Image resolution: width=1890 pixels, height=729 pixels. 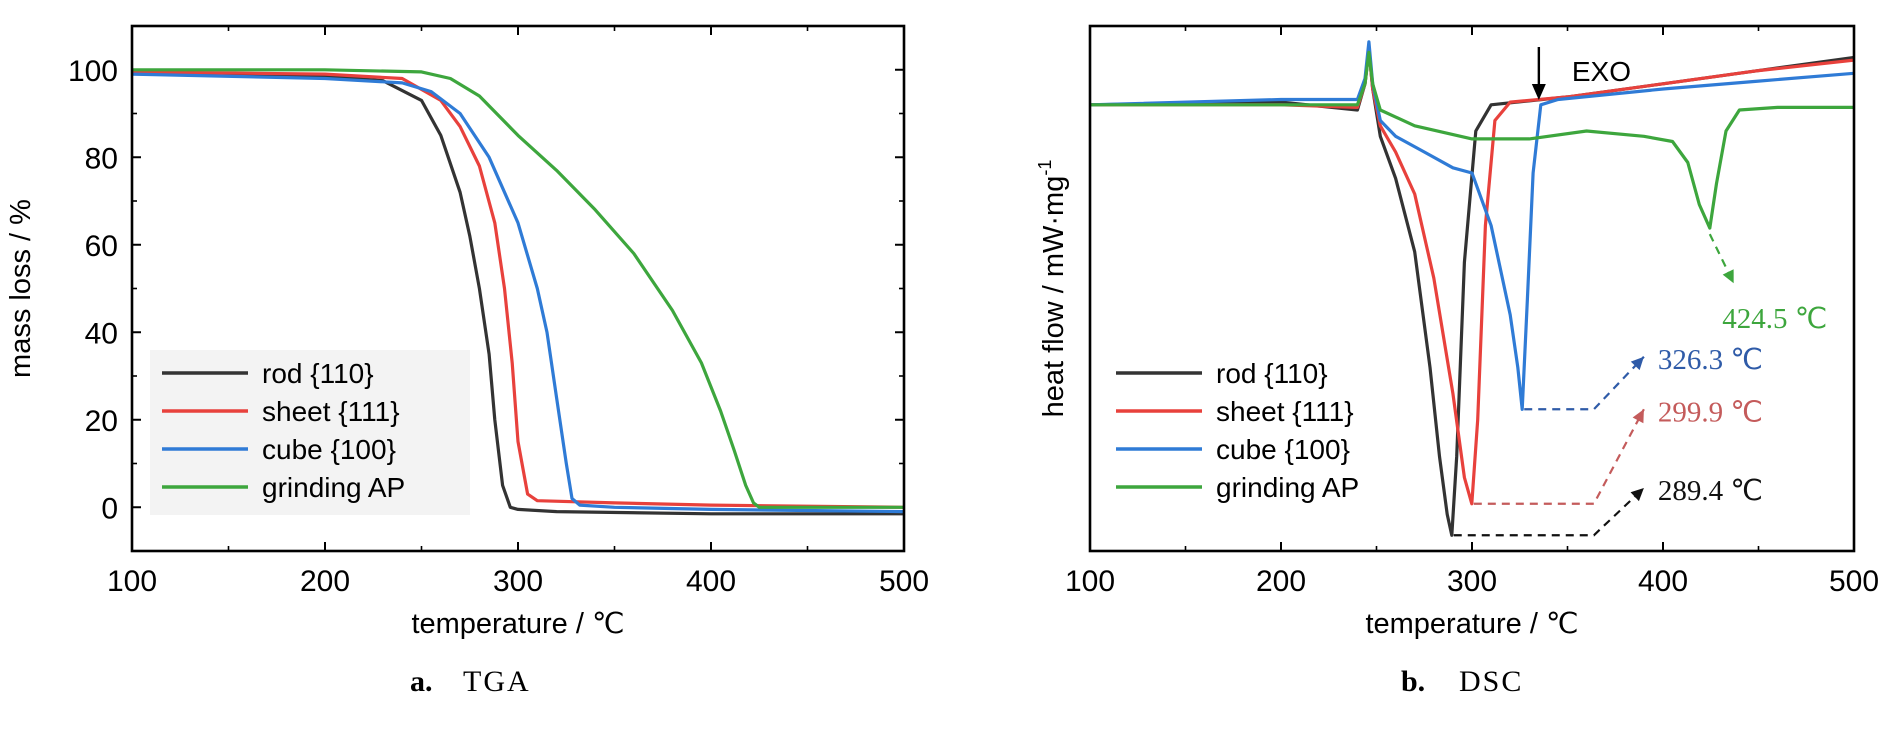 What do you see at coordinates (1710, 360) in the screenshot?
I see `annotation-label: 326.3 ℃` at bounding box center [1710, 360].